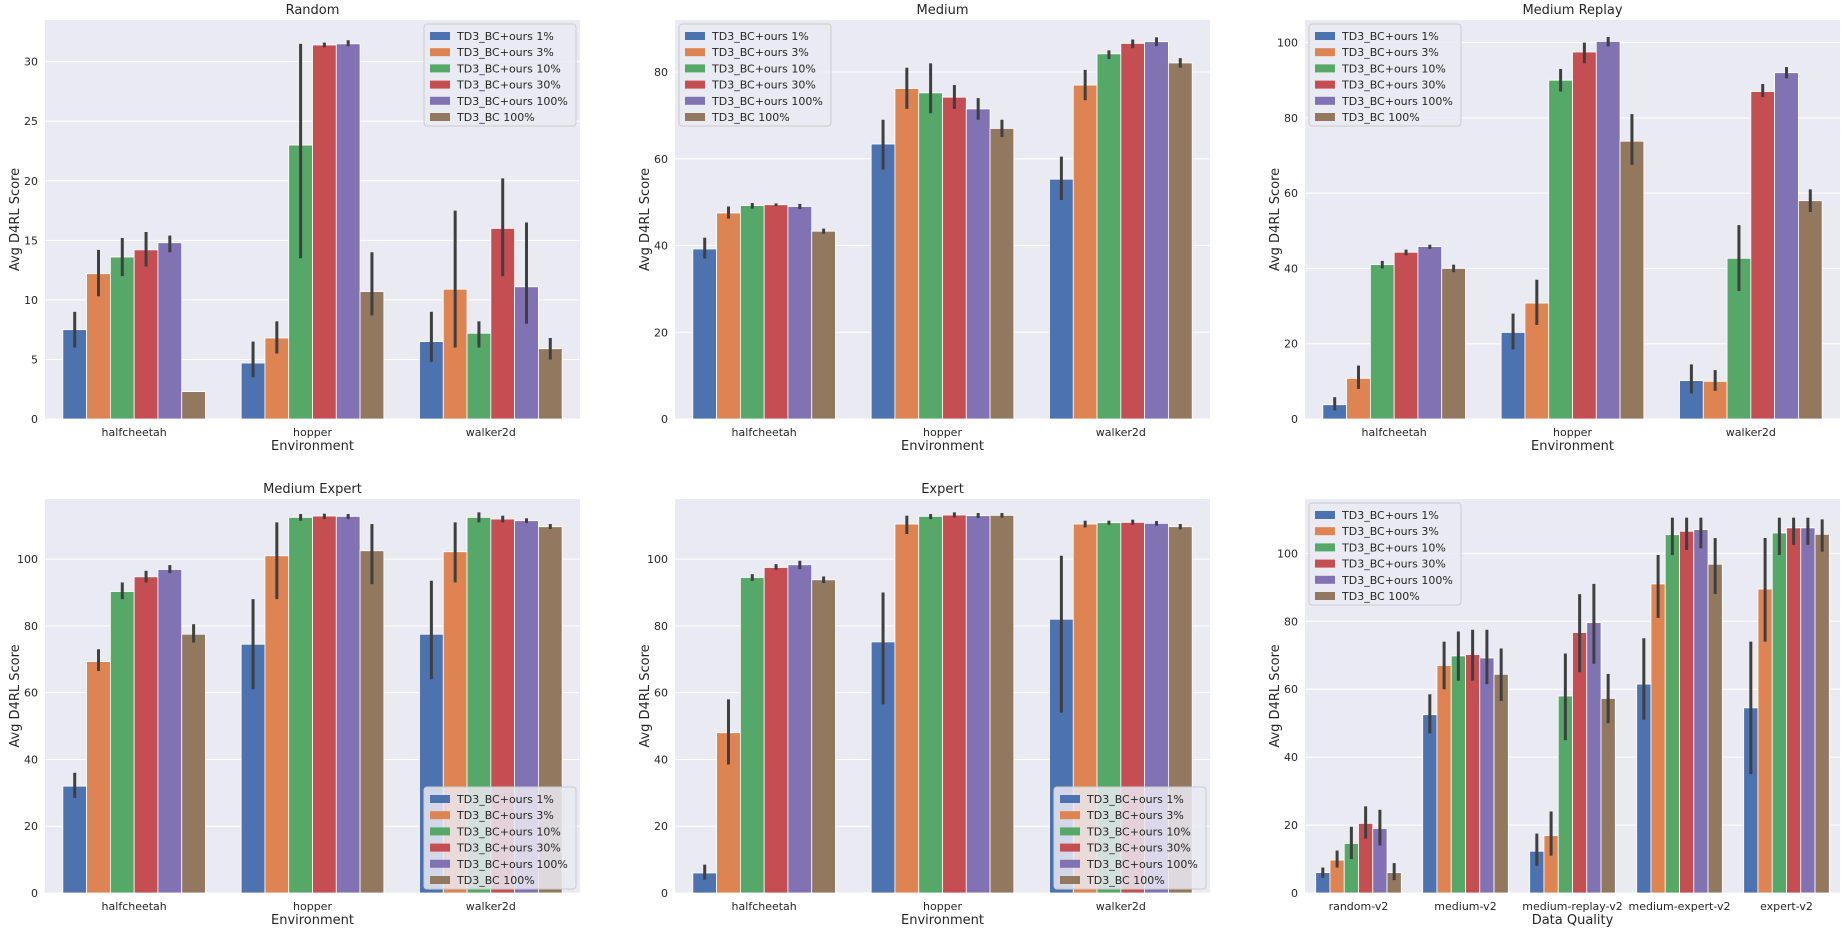 The image size is (1847, 936). What do you see at coordinates (661, 826) in the screenshot?
I see `y-tick-label: 20` at bounding box center [661, 826].